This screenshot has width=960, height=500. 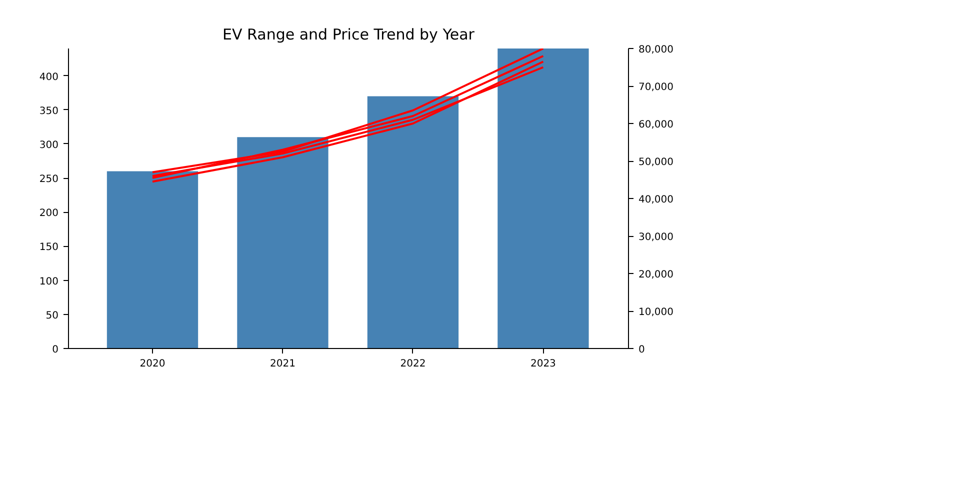 I want to click on y2-tick-label: 50,000, so click(x=656, y=162).